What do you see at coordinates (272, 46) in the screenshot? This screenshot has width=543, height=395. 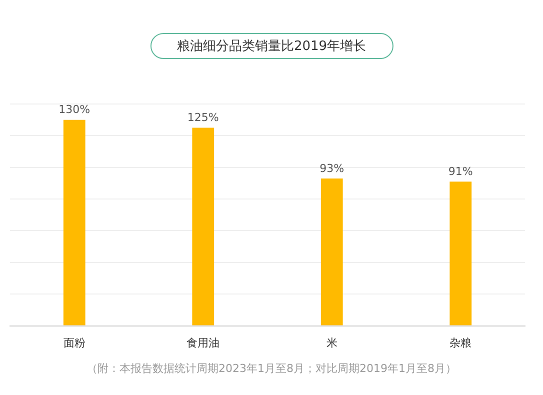 I see `chart-title: 粮油细分品类销量比2019年增长` at bounding box center [272, 46].